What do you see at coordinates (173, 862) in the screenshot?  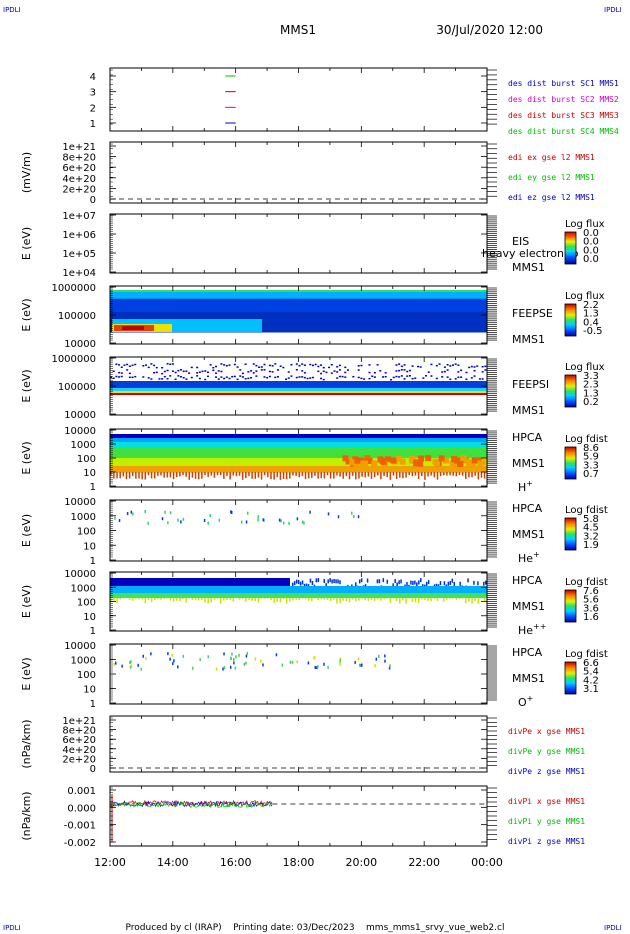 I see `x-tick-label: 14:00` at bounding box center [173, 862].